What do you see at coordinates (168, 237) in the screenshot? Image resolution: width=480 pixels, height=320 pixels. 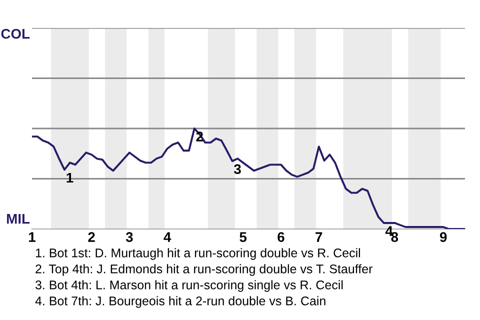 I see `x-tick-label: 4` at bounding box center [168, 237].